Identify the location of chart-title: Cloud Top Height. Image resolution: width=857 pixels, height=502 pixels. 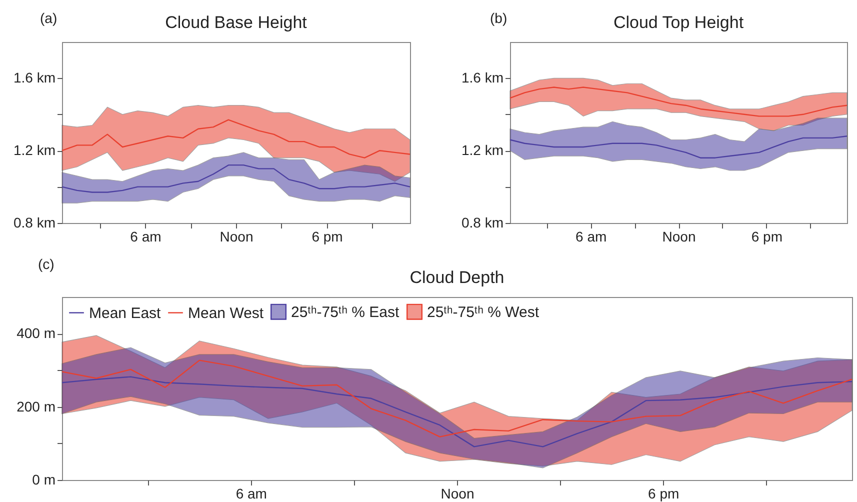
(678, 22).